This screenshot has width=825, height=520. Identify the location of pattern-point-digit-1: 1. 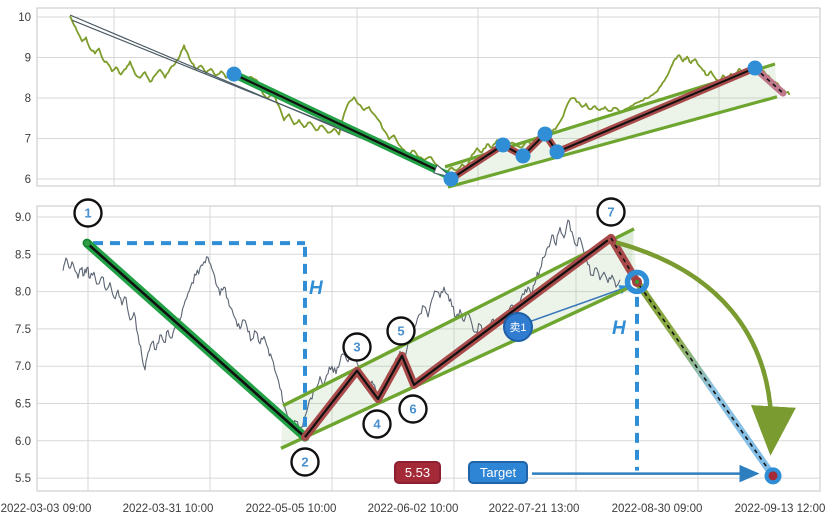
(87, 213).